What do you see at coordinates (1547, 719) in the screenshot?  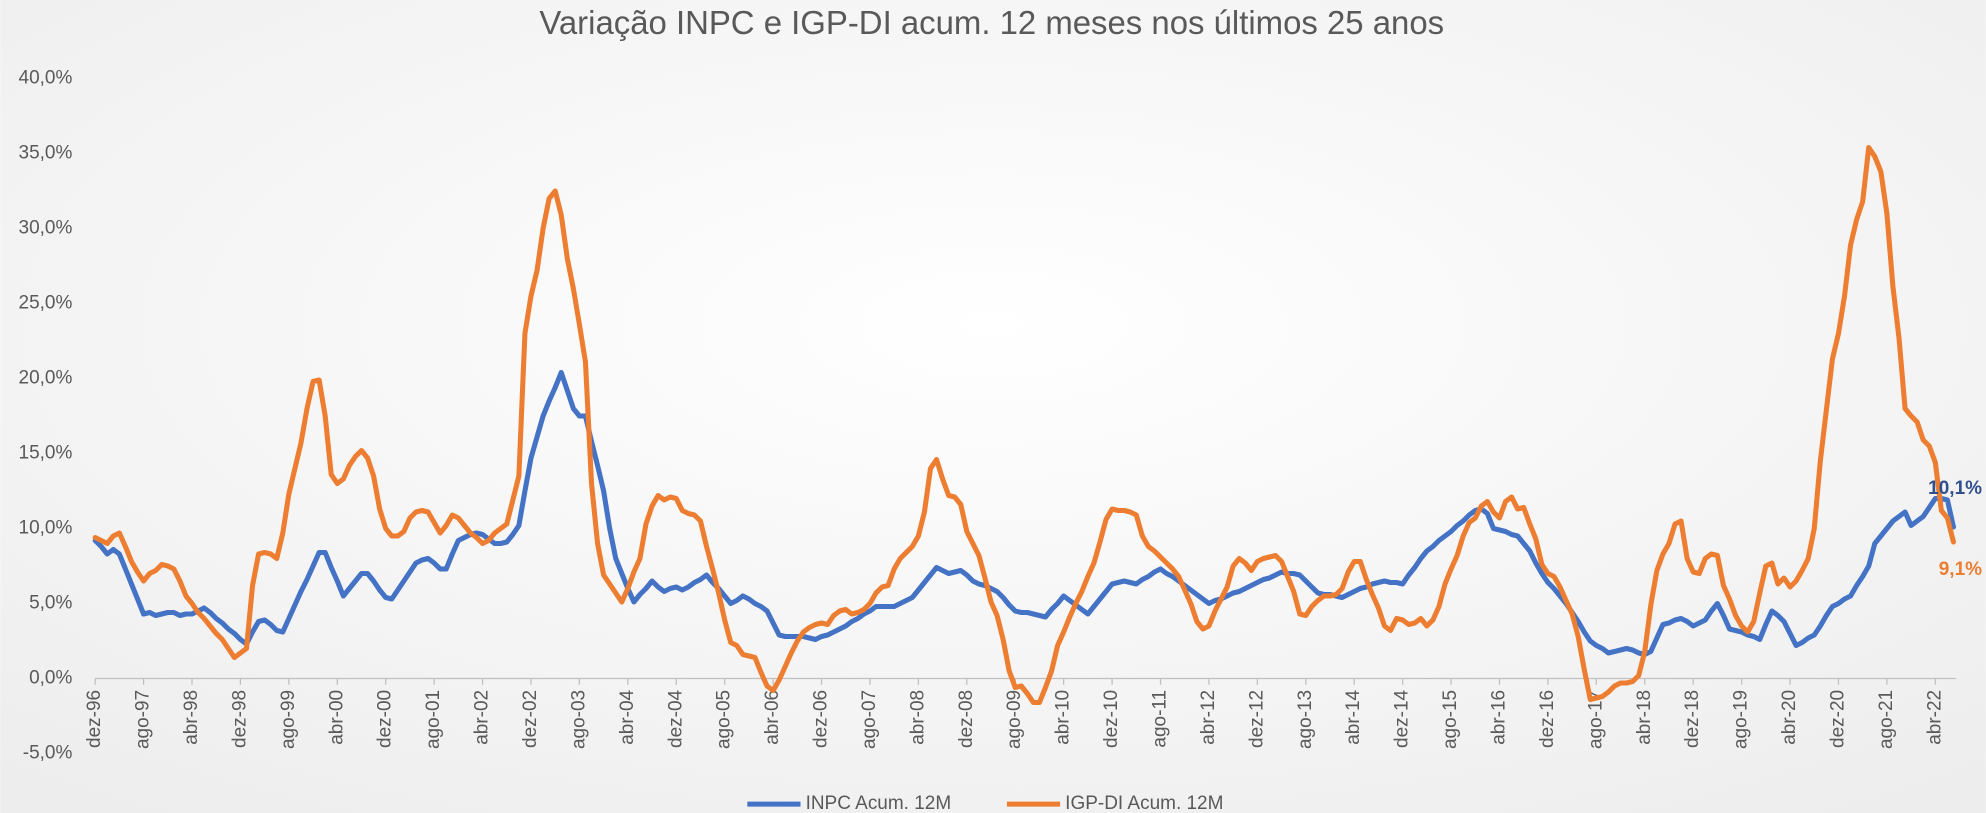 I see `x-tick-label: dez-16` at bounding box center [1547, 719].